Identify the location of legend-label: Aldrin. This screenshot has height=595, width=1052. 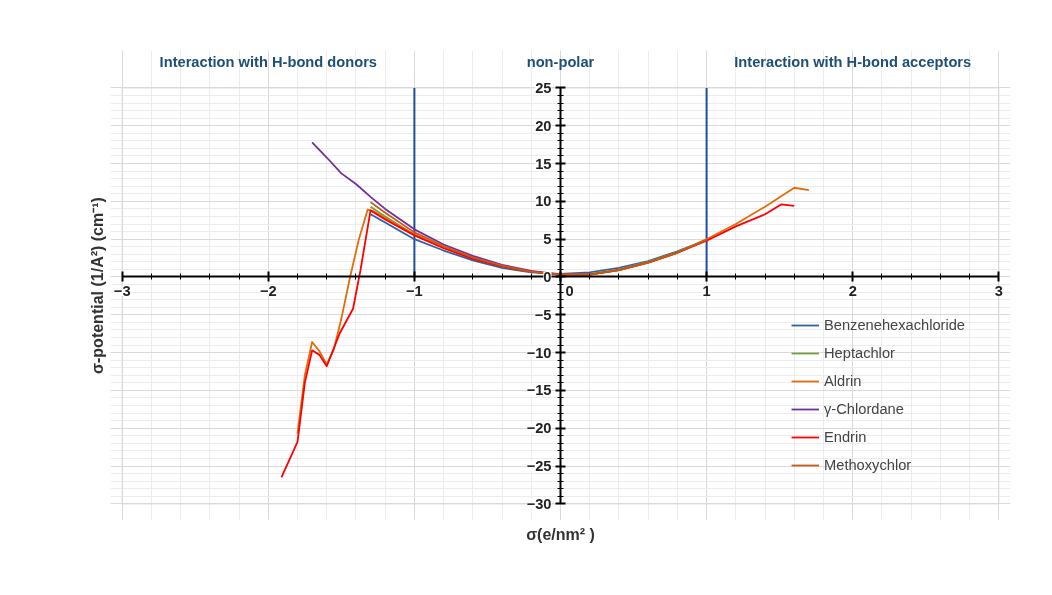
(843, 381).